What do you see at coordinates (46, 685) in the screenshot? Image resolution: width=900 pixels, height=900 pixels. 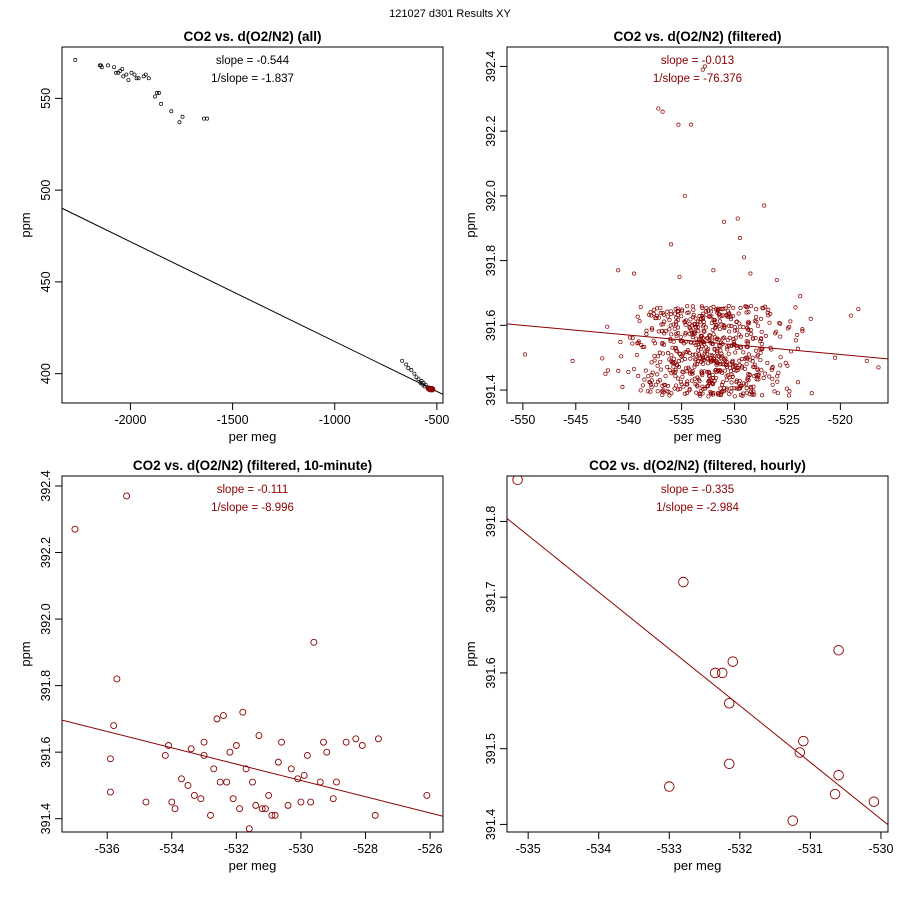 I see `y-tick-label: 391.8` at bounding box center [46, 685].